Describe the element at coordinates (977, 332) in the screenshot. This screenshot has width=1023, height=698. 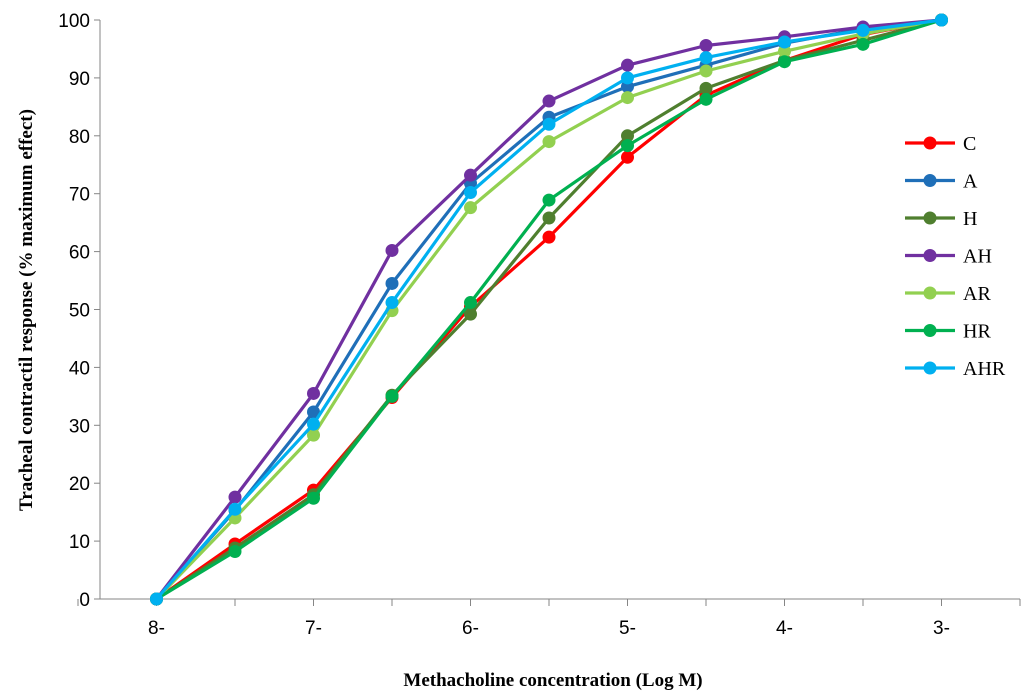
I see `legend-label-hr: HR` at that location.